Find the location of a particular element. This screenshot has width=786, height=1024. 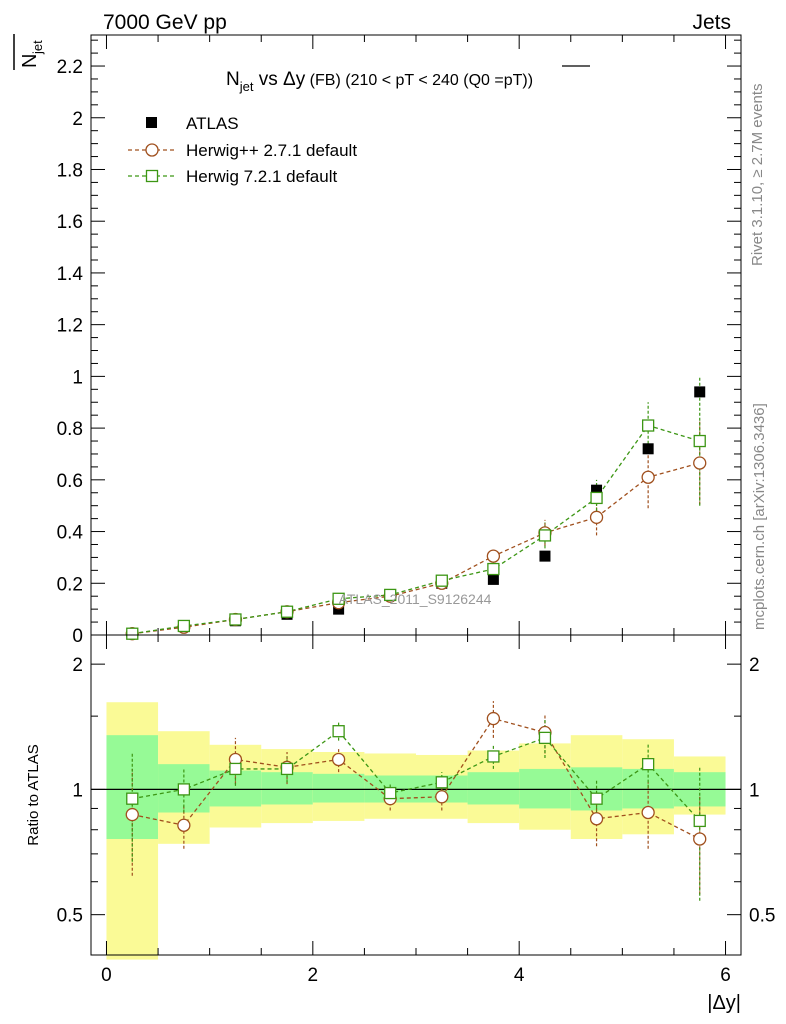

mcplots-label: mcplots.cern.ch [arXiv:1306.3436] is located at coordinates (759, 516).